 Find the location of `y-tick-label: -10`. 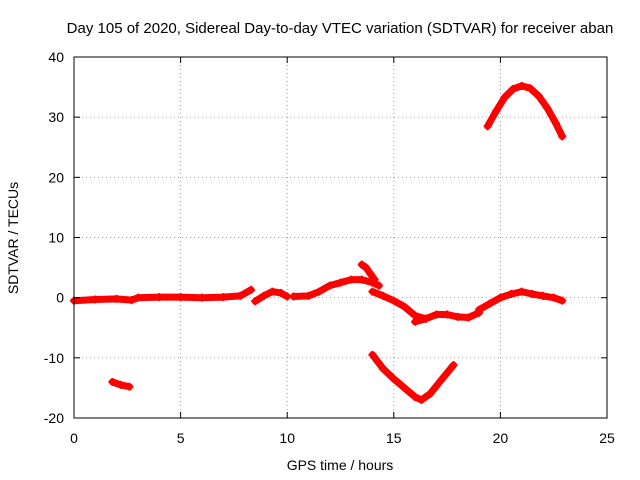

y-tick-label: -10 is located at coordinates (54, 358).